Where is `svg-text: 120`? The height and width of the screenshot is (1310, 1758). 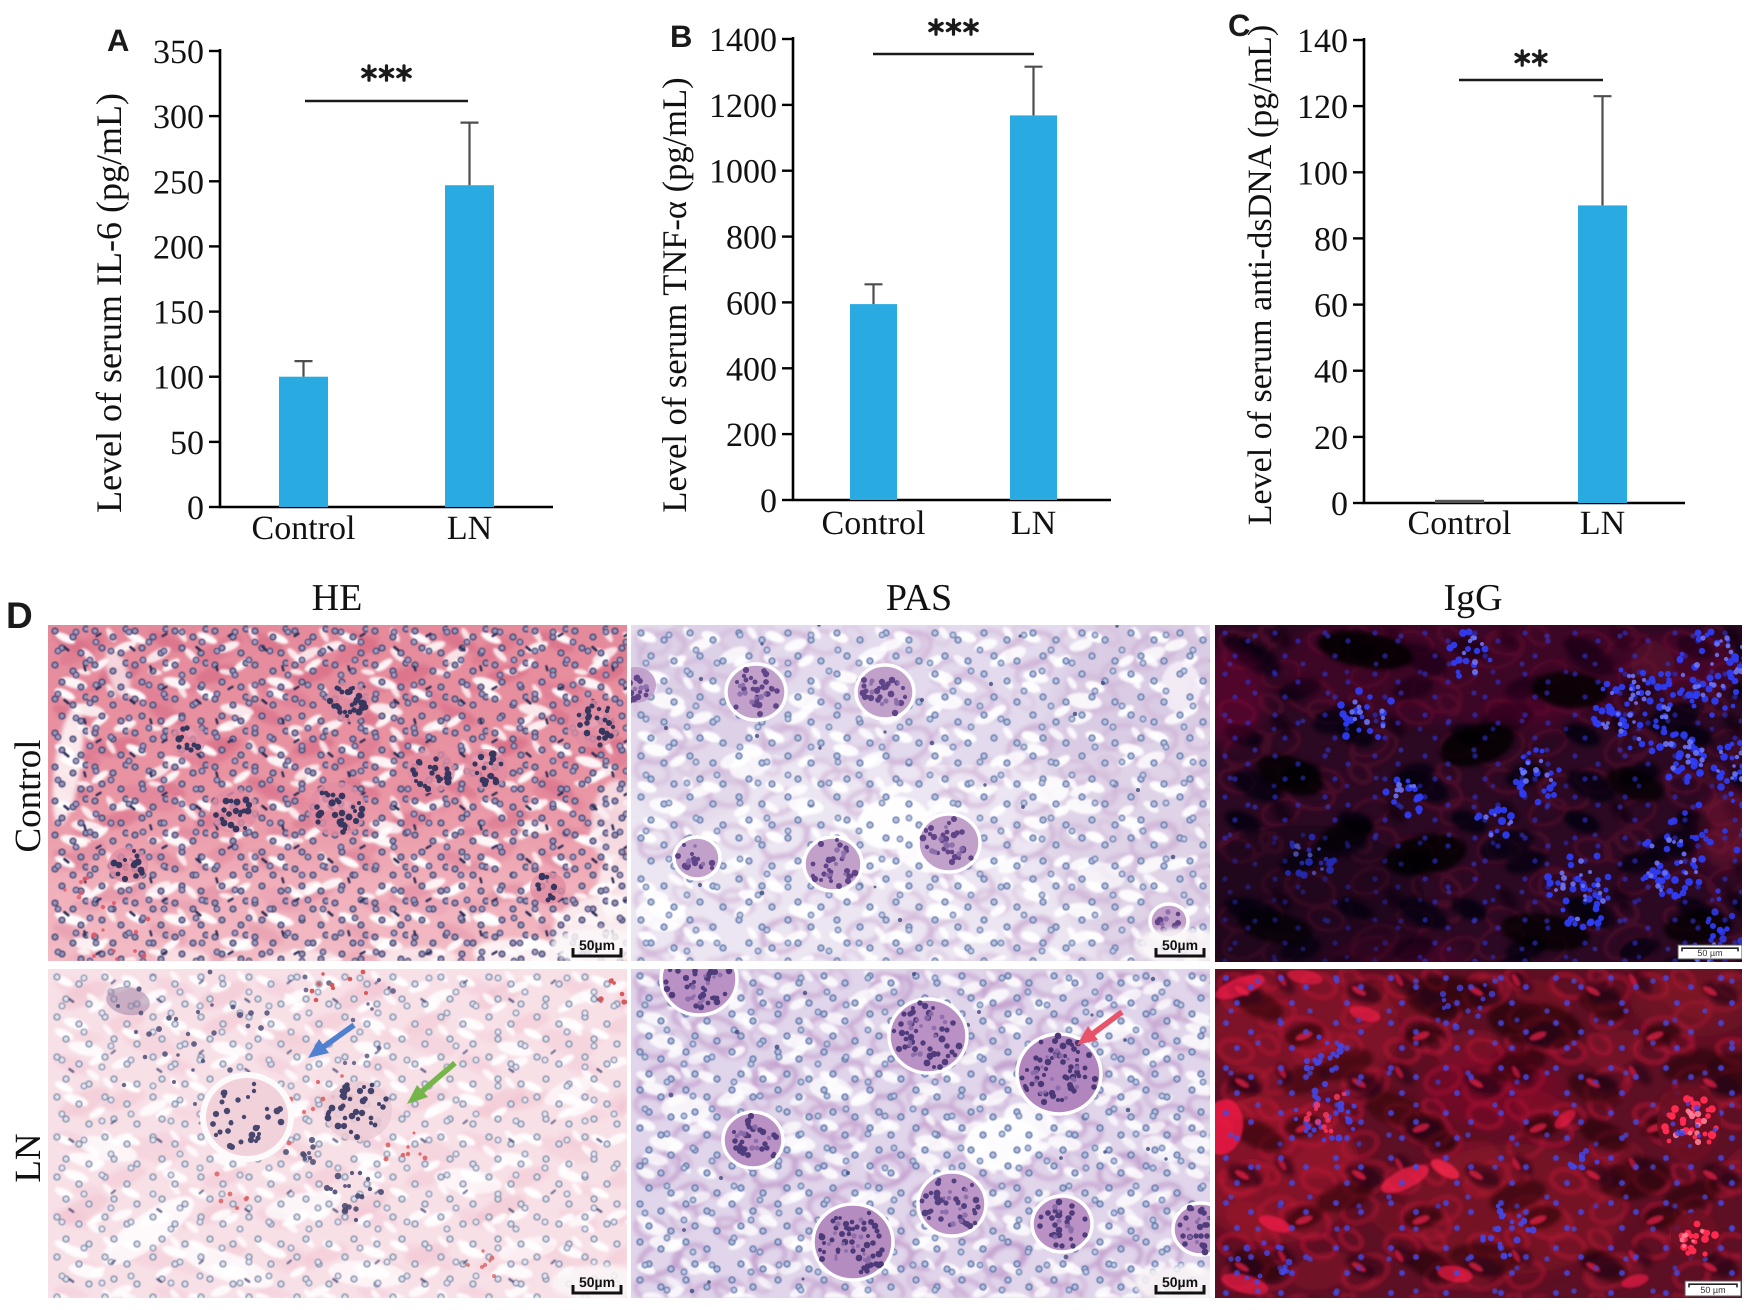
svg-text: 120 is located at coordinates (1322, 107).